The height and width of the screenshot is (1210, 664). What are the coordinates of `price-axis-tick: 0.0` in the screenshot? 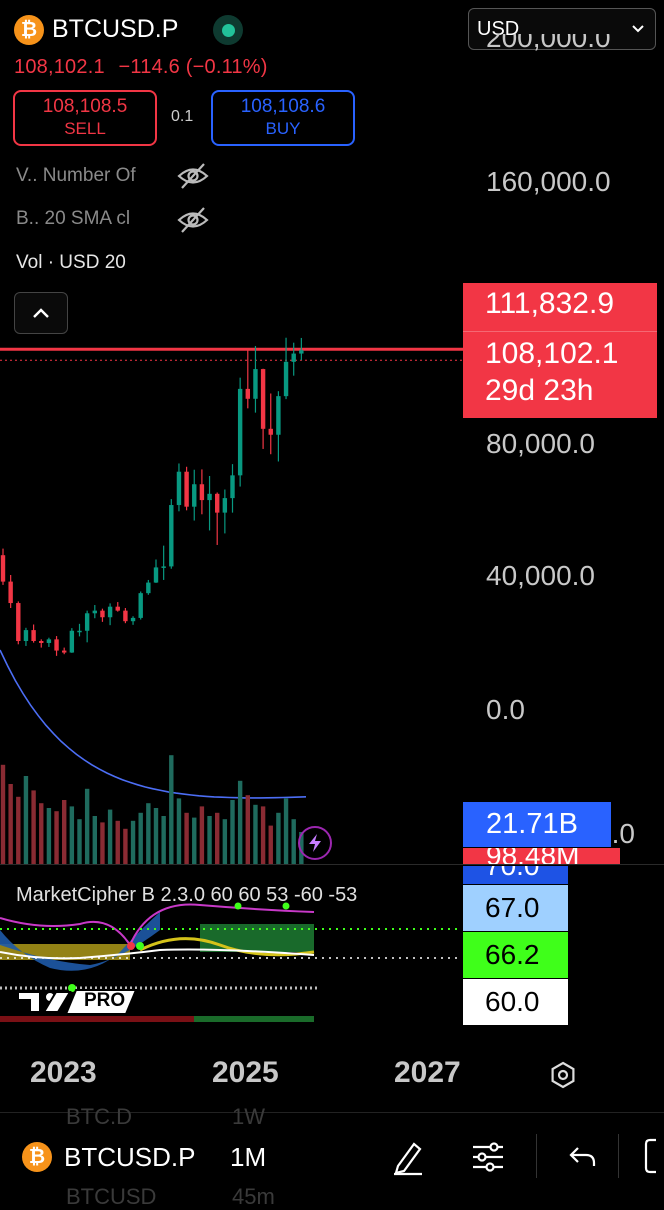 It's located at (505, 709).